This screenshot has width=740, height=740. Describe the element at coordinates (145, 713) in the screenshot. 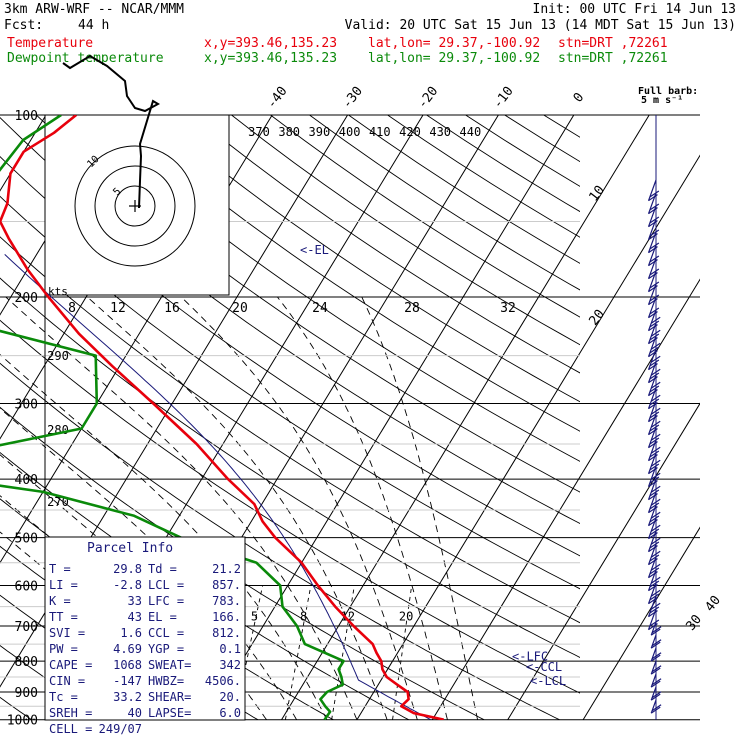

I see `parcel-info-row: SREH = 40 LAPSE= 6.0` at that location.